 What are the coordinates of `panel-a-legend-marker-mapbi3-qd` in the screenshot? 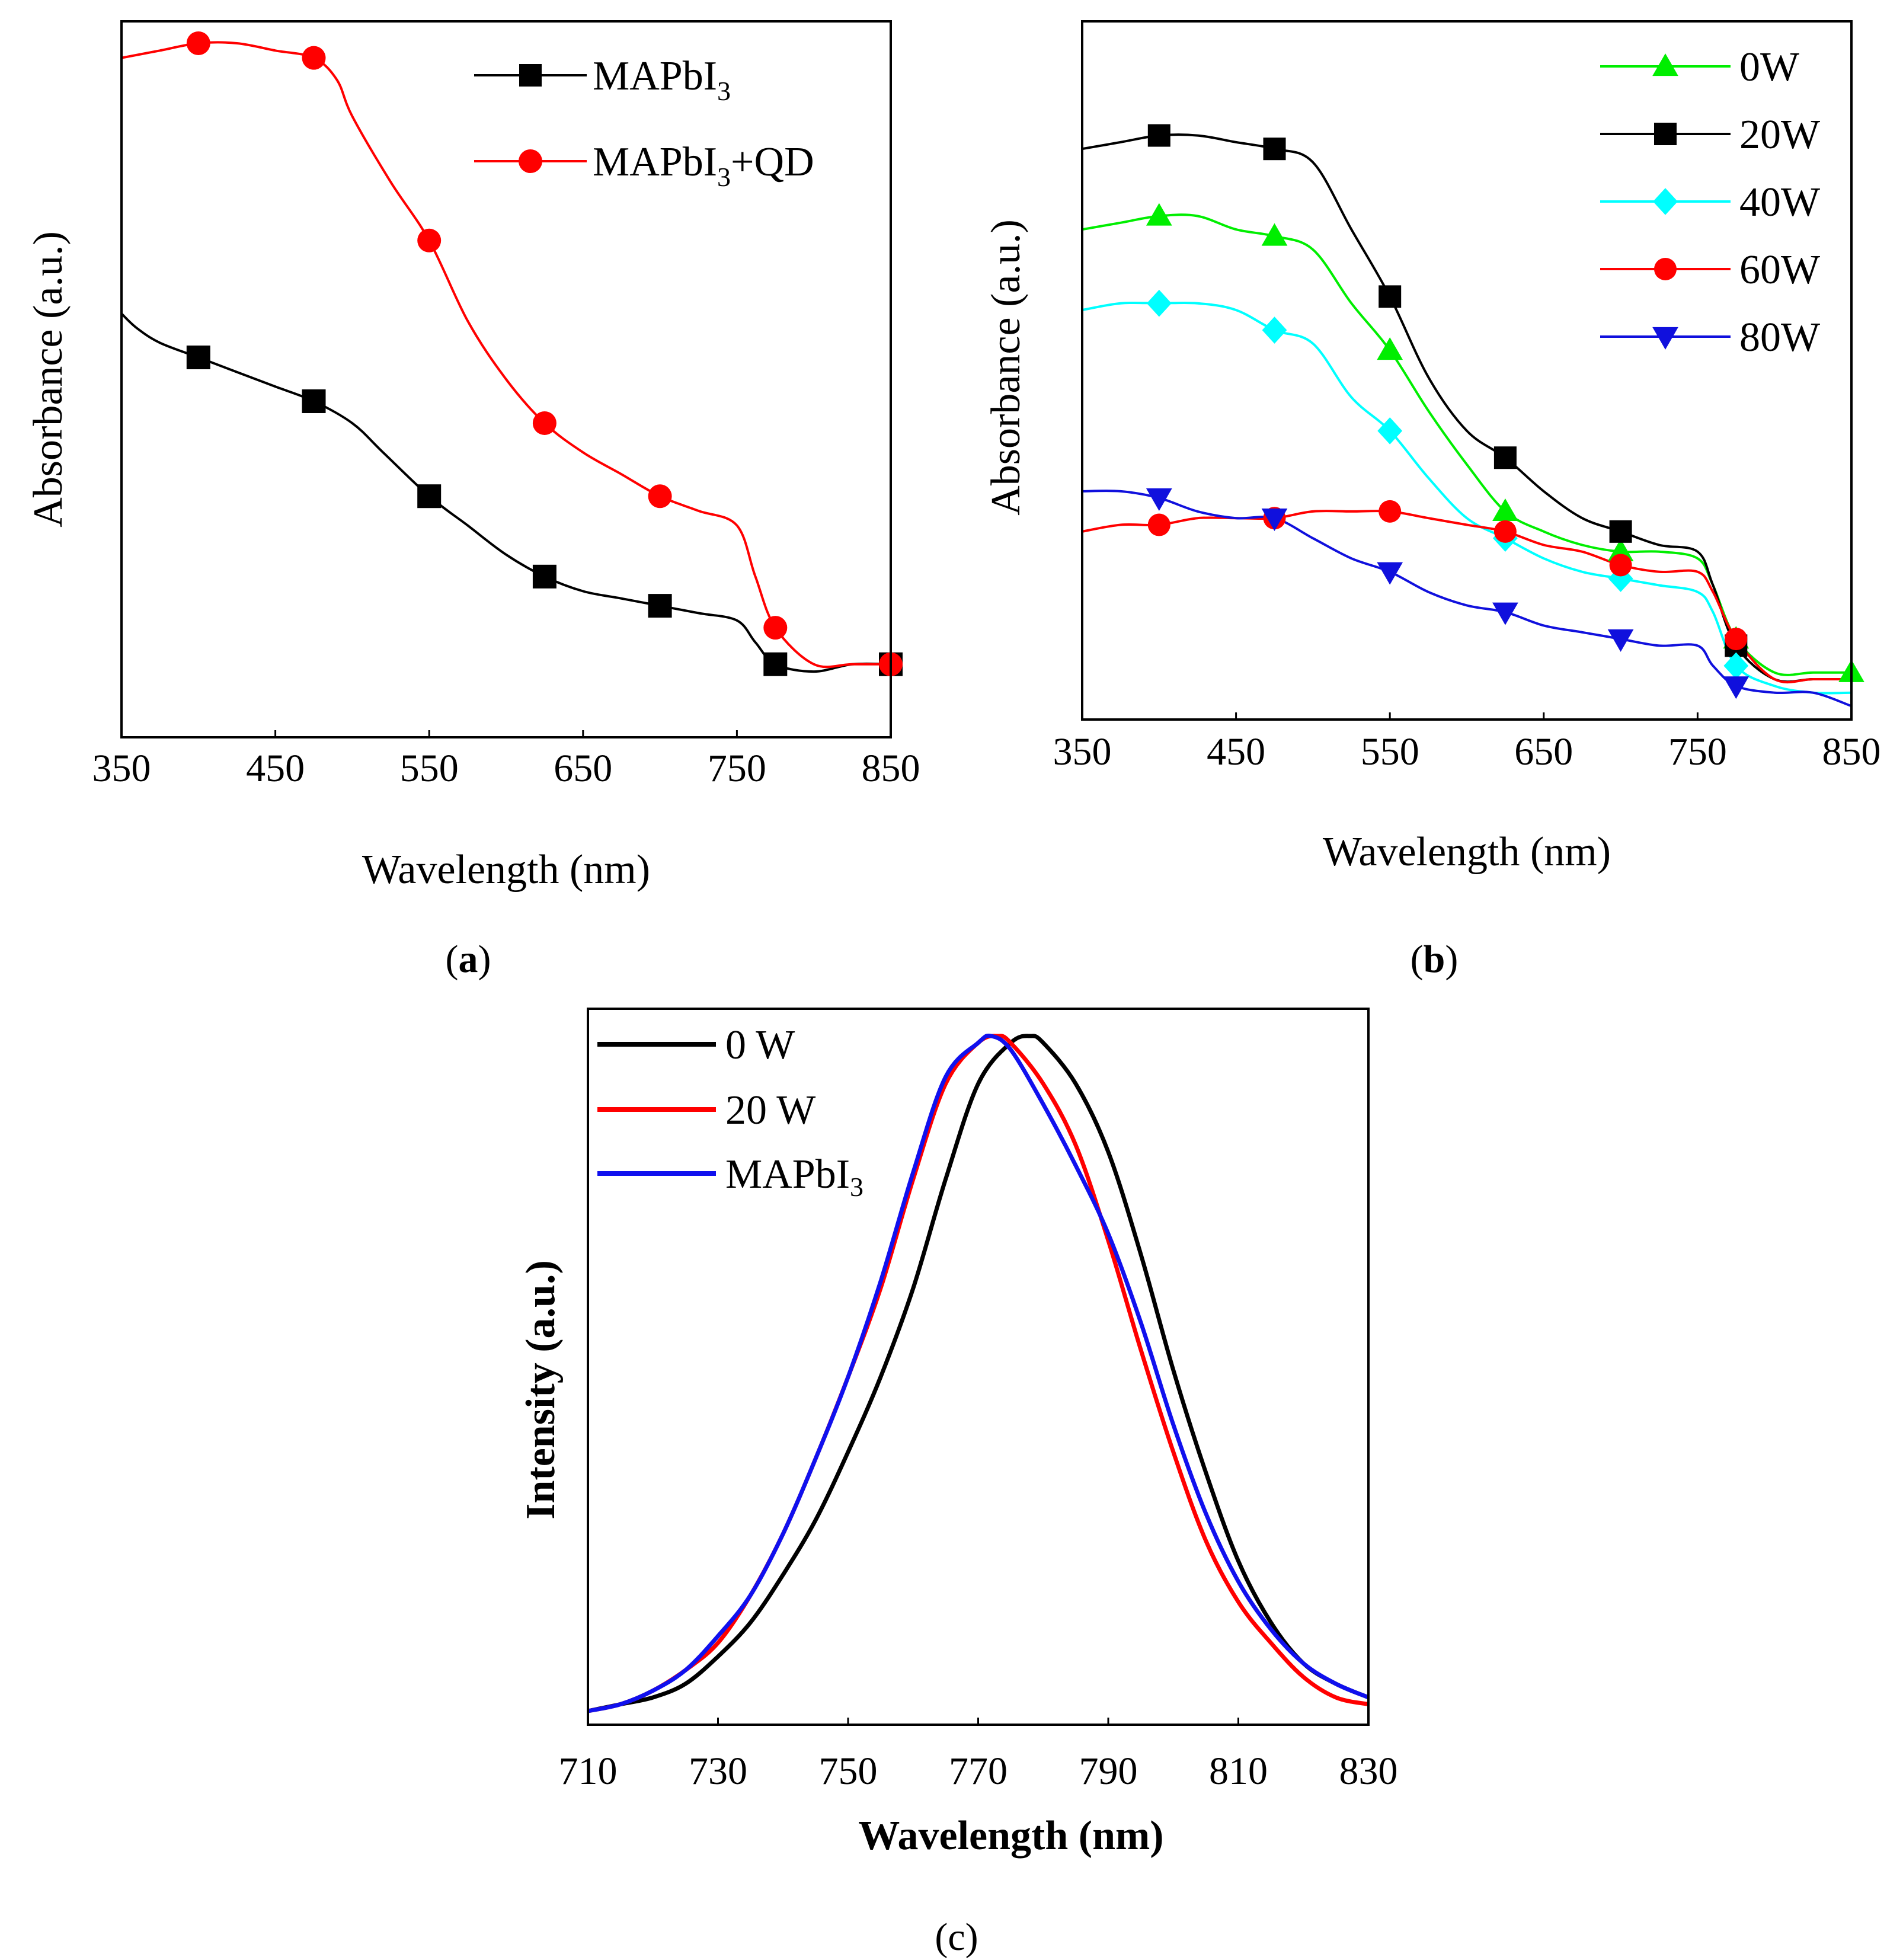 It's located at (530, 161).